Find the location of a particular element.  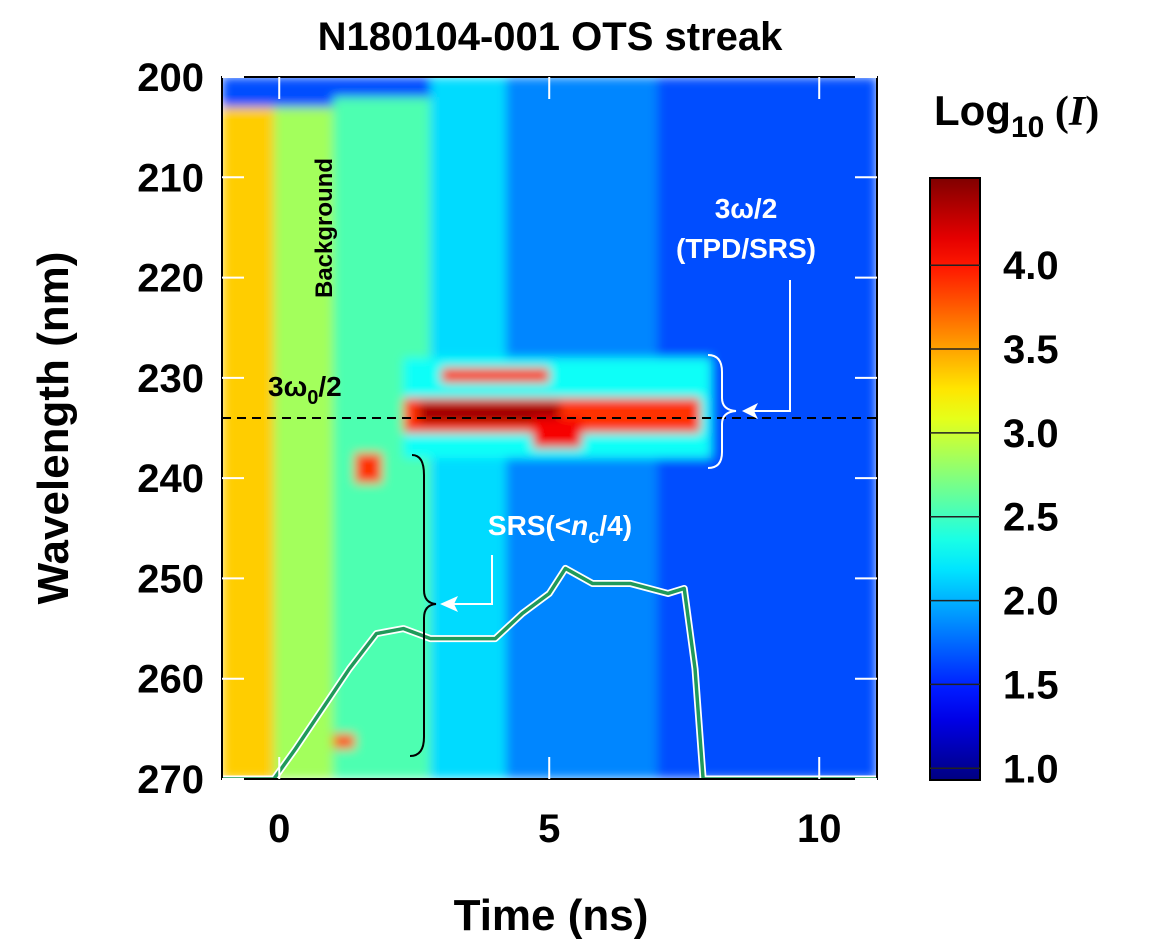

colorbar-title-text: ) is located at coordinates (1092, 112).